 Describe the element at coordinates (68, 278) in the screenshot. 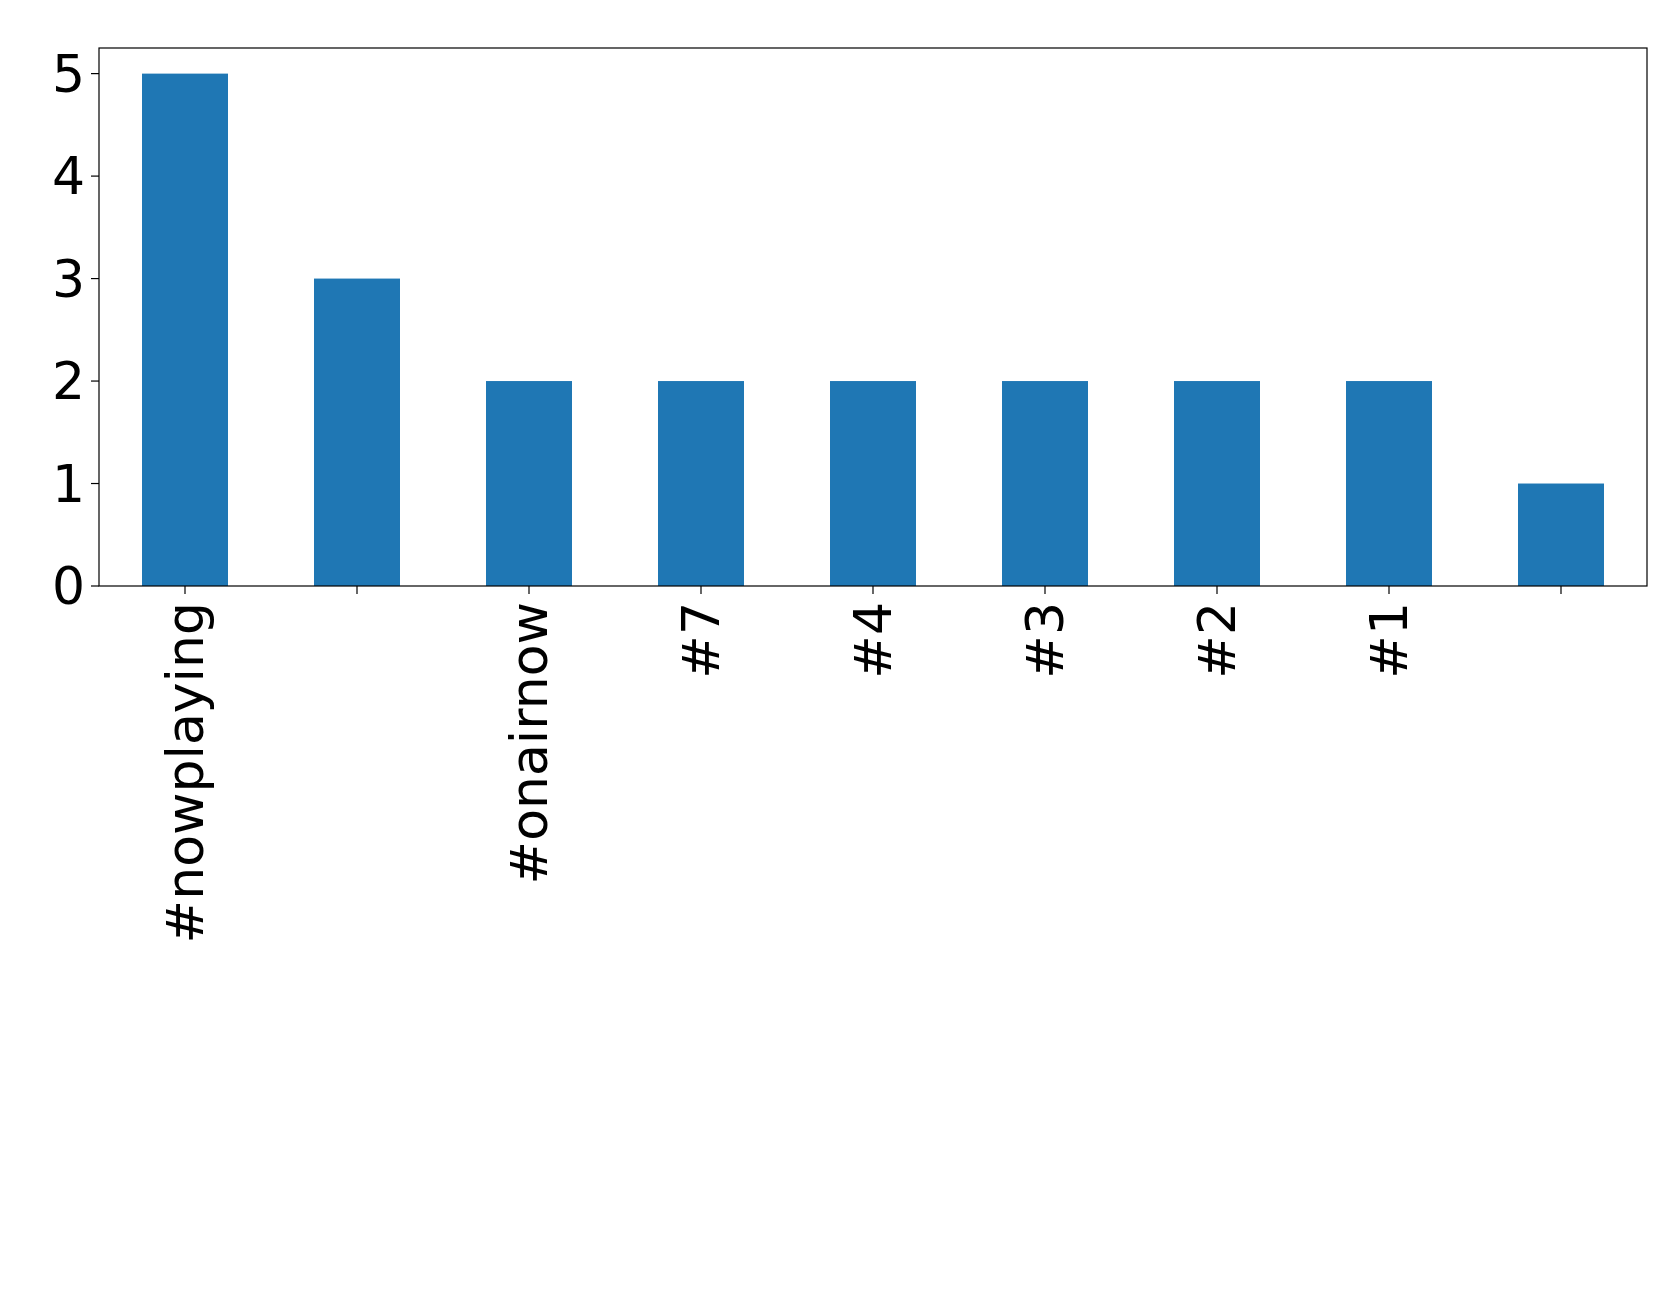

I see `y-tick-label: 3` at that location.